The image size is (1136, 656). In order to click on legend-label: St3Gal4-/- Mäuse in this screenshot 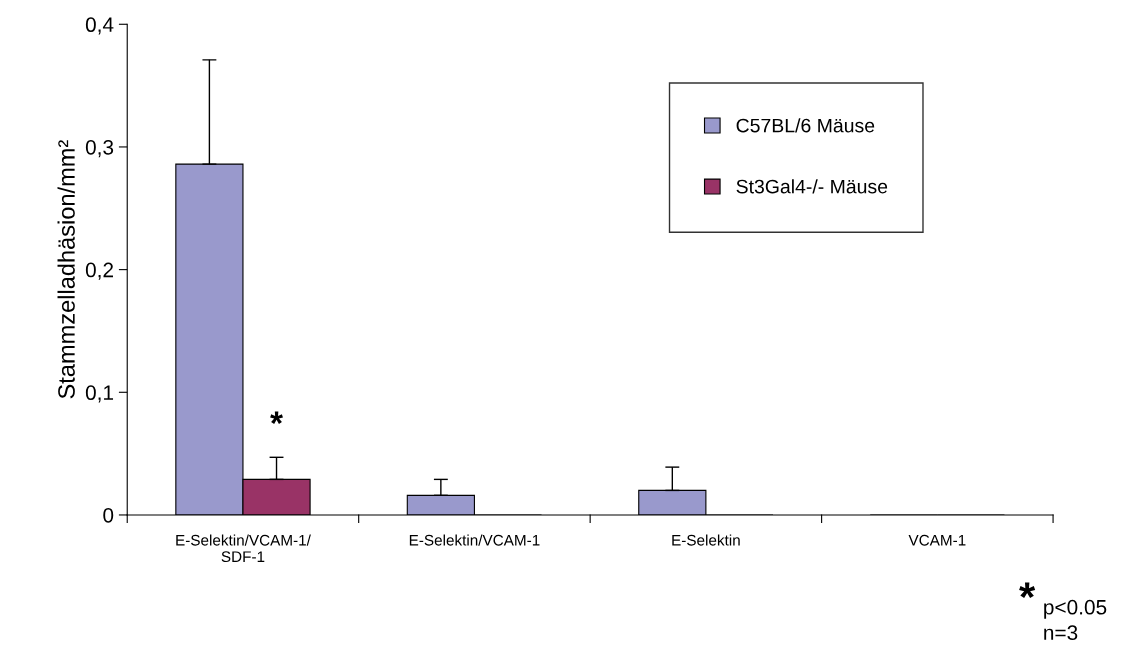, I will do `click(812, 186)`.